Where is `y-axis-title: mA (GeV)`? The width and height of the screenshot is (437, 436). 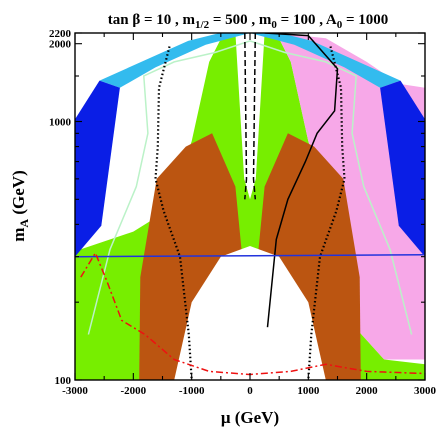
y-axis-title: mA (GeV) is located at coordinates (20, 205).